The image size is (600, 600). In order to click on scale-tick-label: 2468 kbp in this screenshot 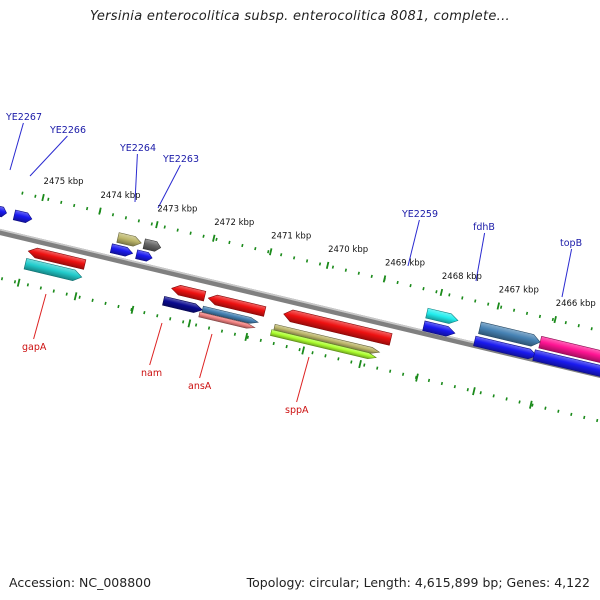, I will do `click(462, 277)`.